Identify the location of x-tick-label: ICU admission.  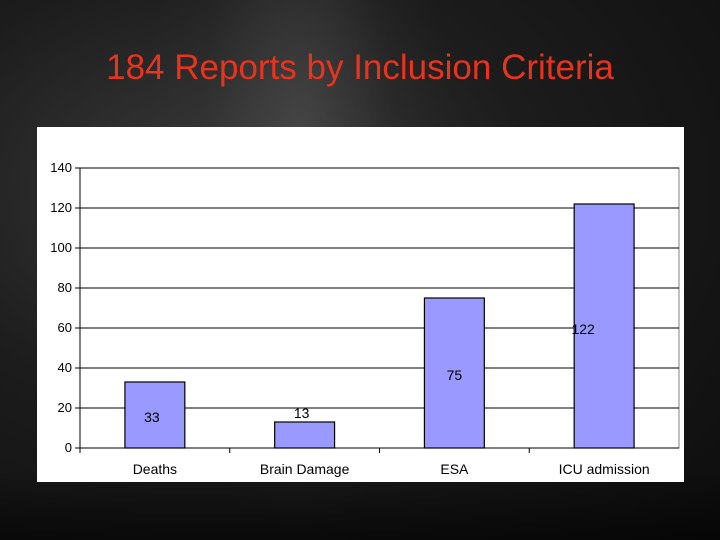
(604, 469).